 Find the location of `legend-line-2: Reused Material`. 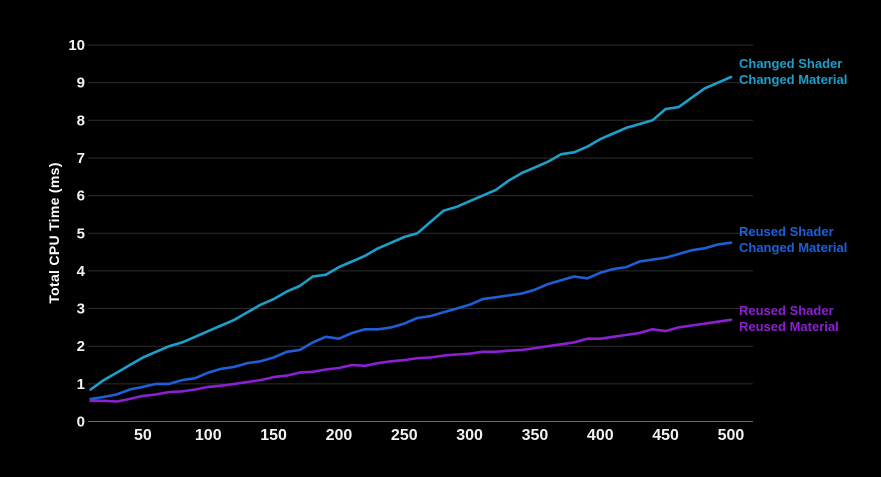

legend-line-2: Reused Material is located at coordinates (789, 326).